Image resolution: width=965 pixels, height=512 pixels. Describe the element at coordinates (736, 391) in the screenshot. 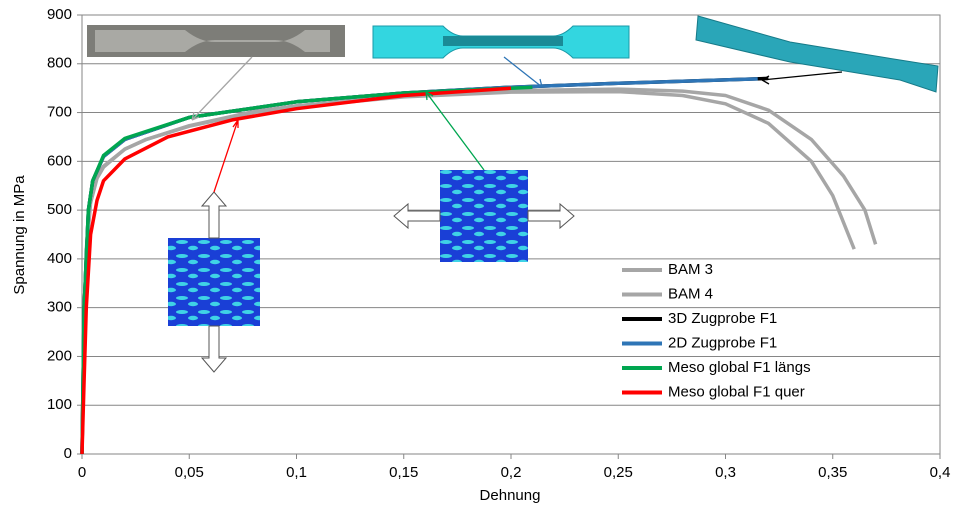

I see `legend-label: Meso global F1 quer` at that location.